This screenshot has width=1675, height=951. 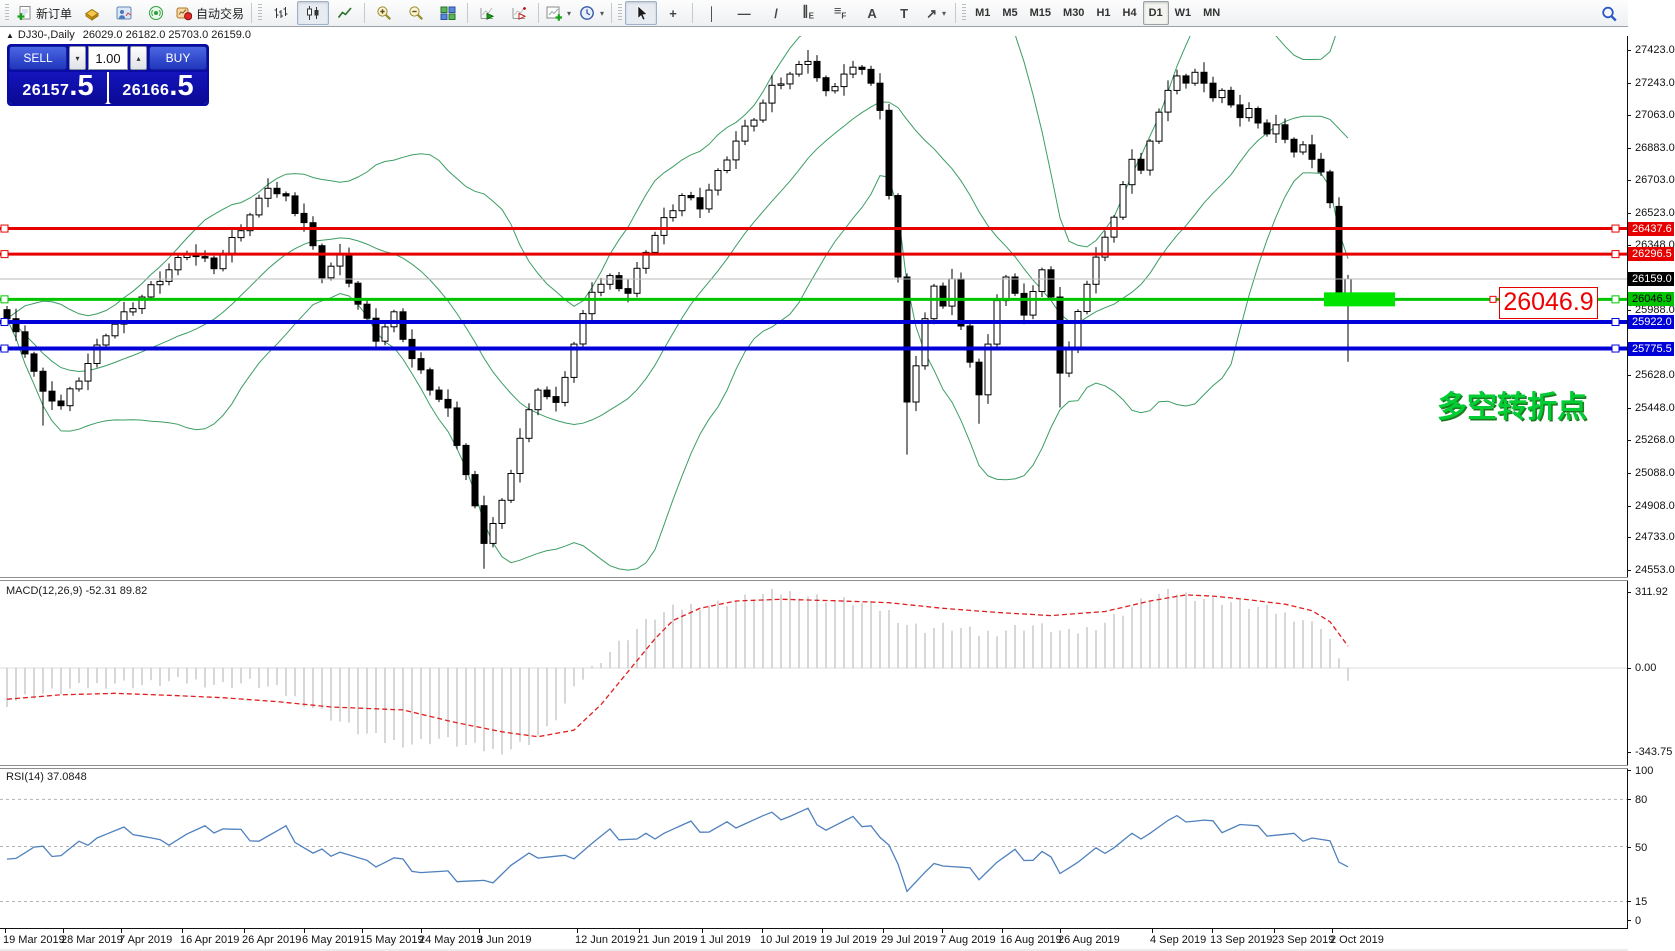 What do you see at coordinates (968, 940) in the screenshot?
I see `date-label: 7 Aug 2019` at bounding box center [968, 940].